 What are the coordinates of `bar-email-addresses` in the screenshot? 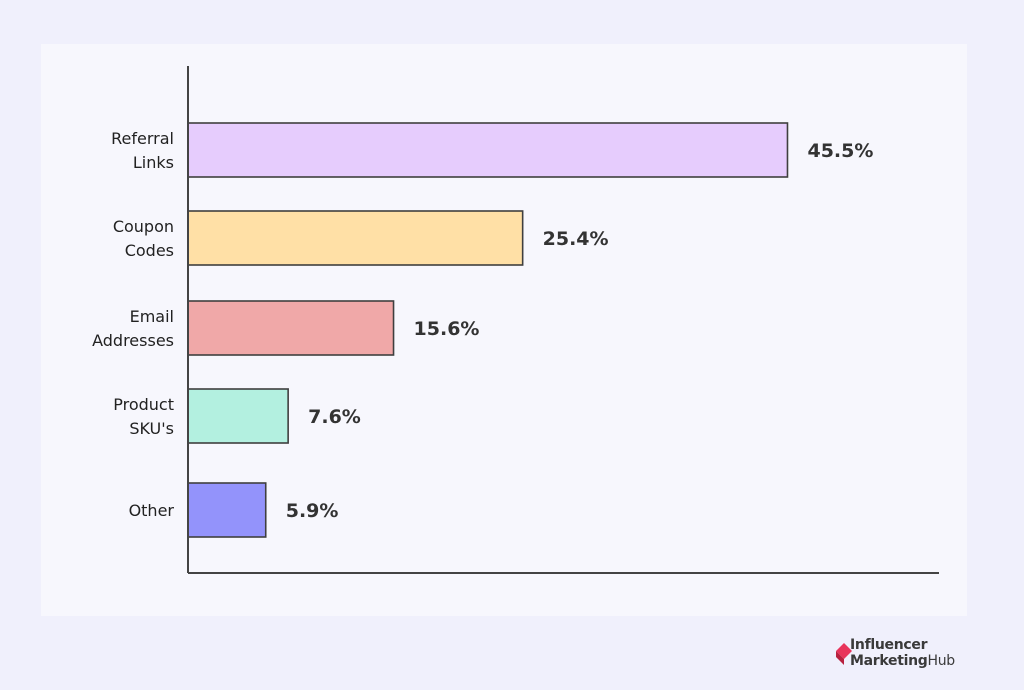 It's located at (291, 328).